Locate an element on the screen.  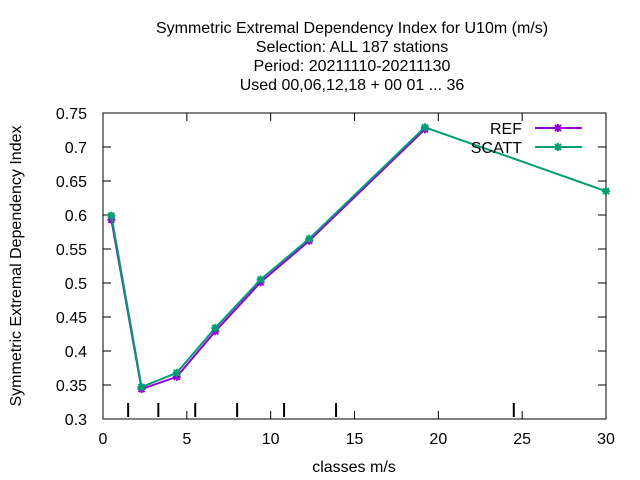
y-tick-label: 0.5 is located at coordinates (76, 284).